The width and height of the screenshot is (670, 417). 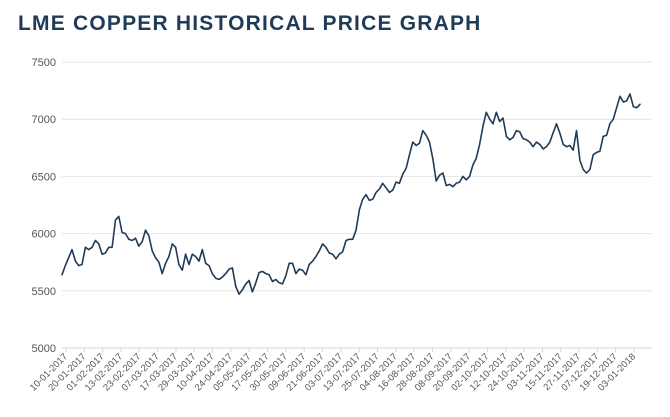 I want to click on y-tick-label: 5500, so click(x=44, y=292).